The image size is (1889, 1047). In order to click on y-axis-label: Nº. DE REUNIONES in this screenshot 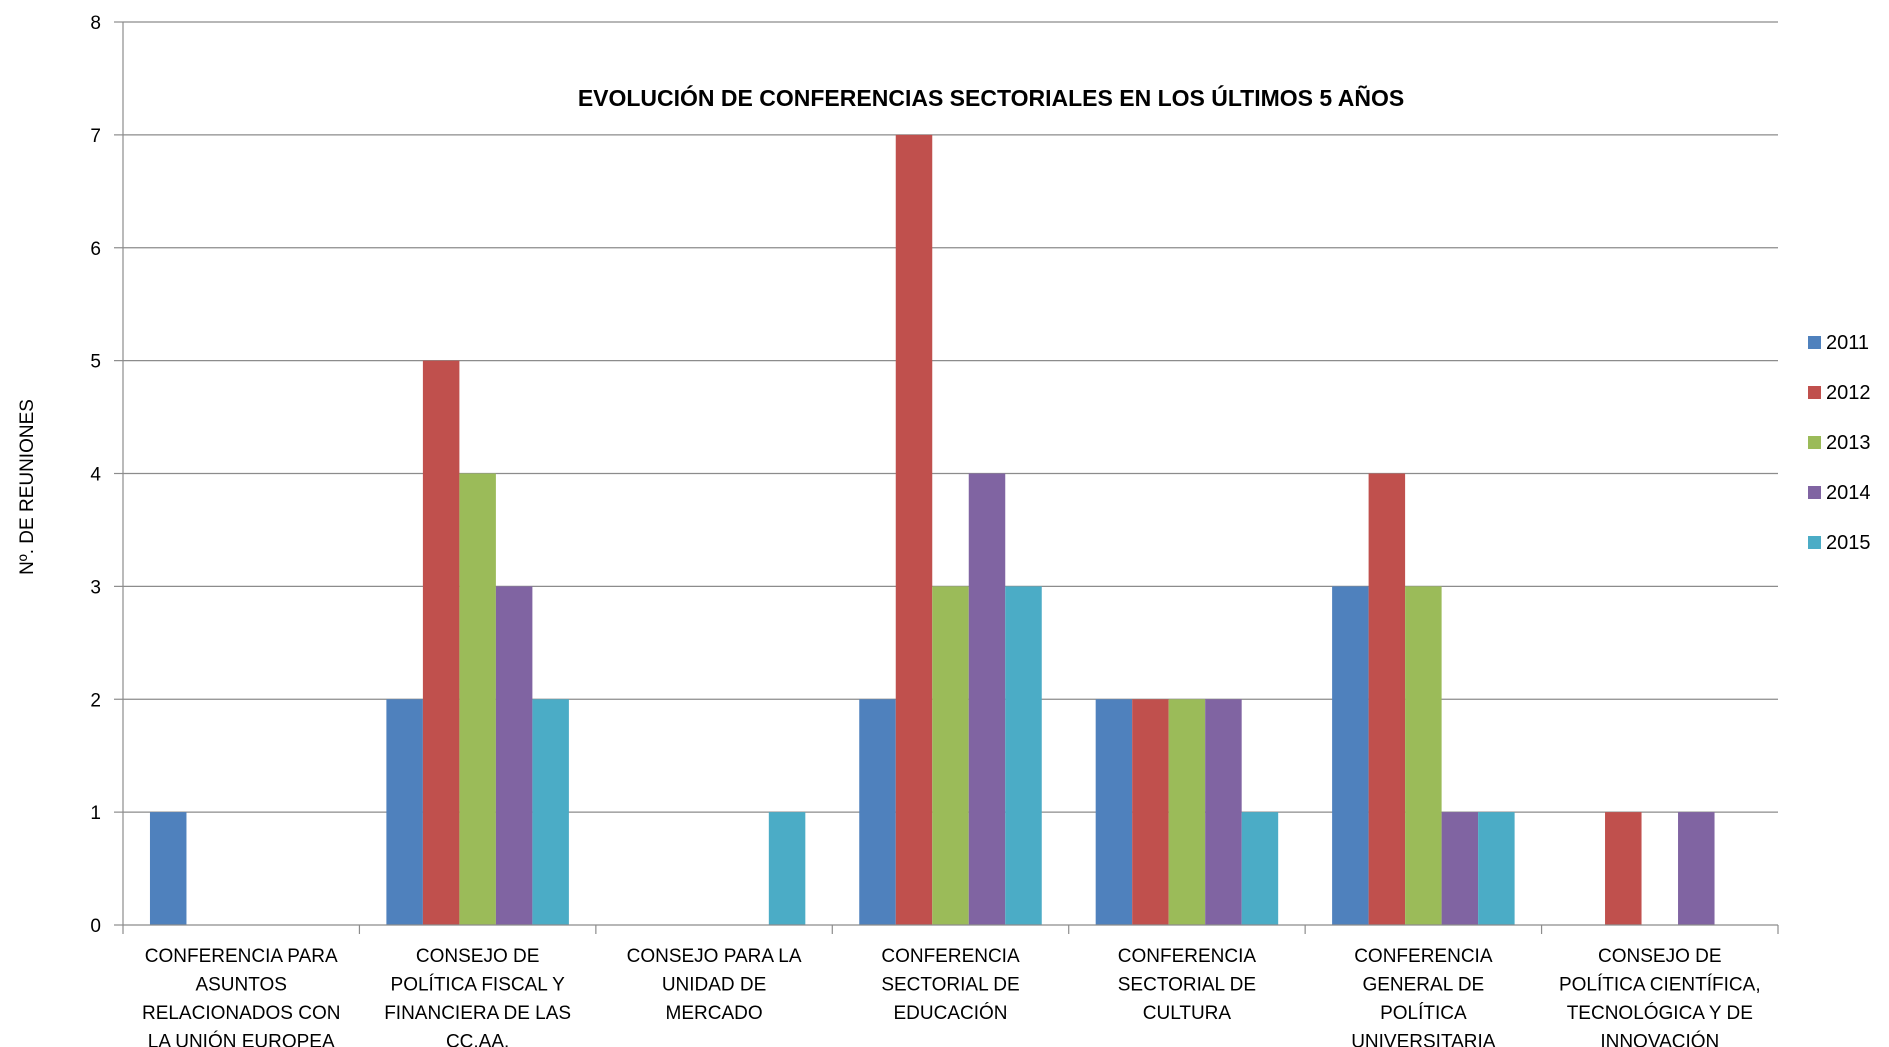, I will do `click(27, 487)`.